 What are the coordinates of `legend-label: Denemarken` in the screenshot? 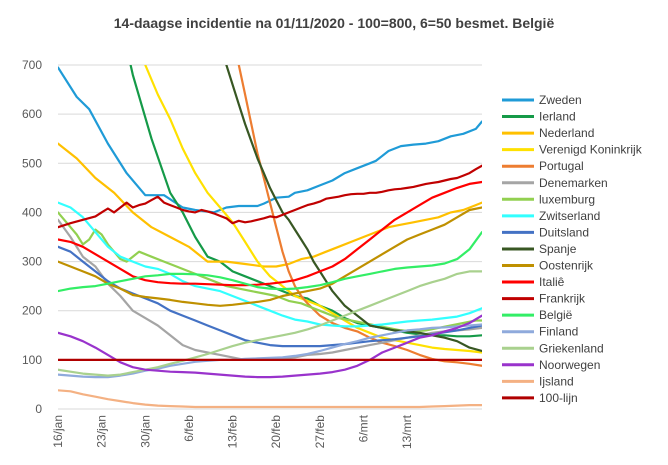 It's located at (573, 183).